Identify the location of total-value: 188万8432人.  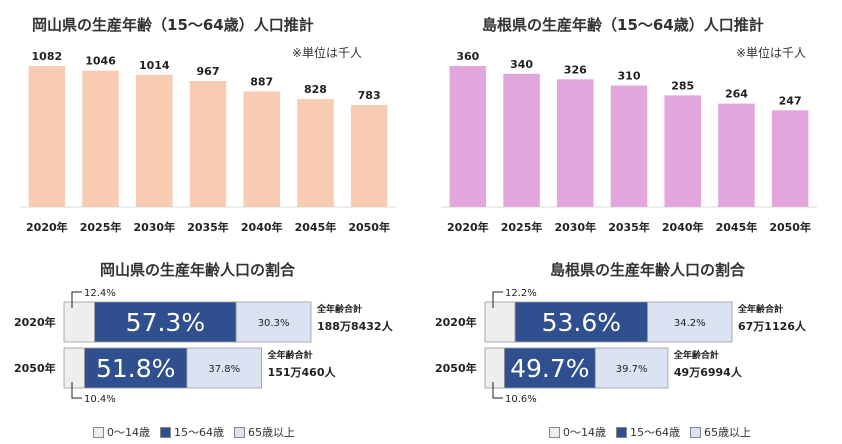
(355, 326).